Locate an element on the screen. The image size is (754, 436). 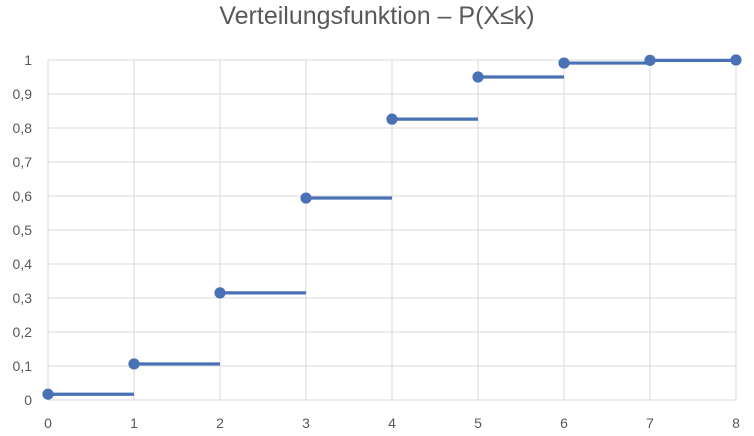
x-tick-label: 4 is located at coordinates (392, 423).